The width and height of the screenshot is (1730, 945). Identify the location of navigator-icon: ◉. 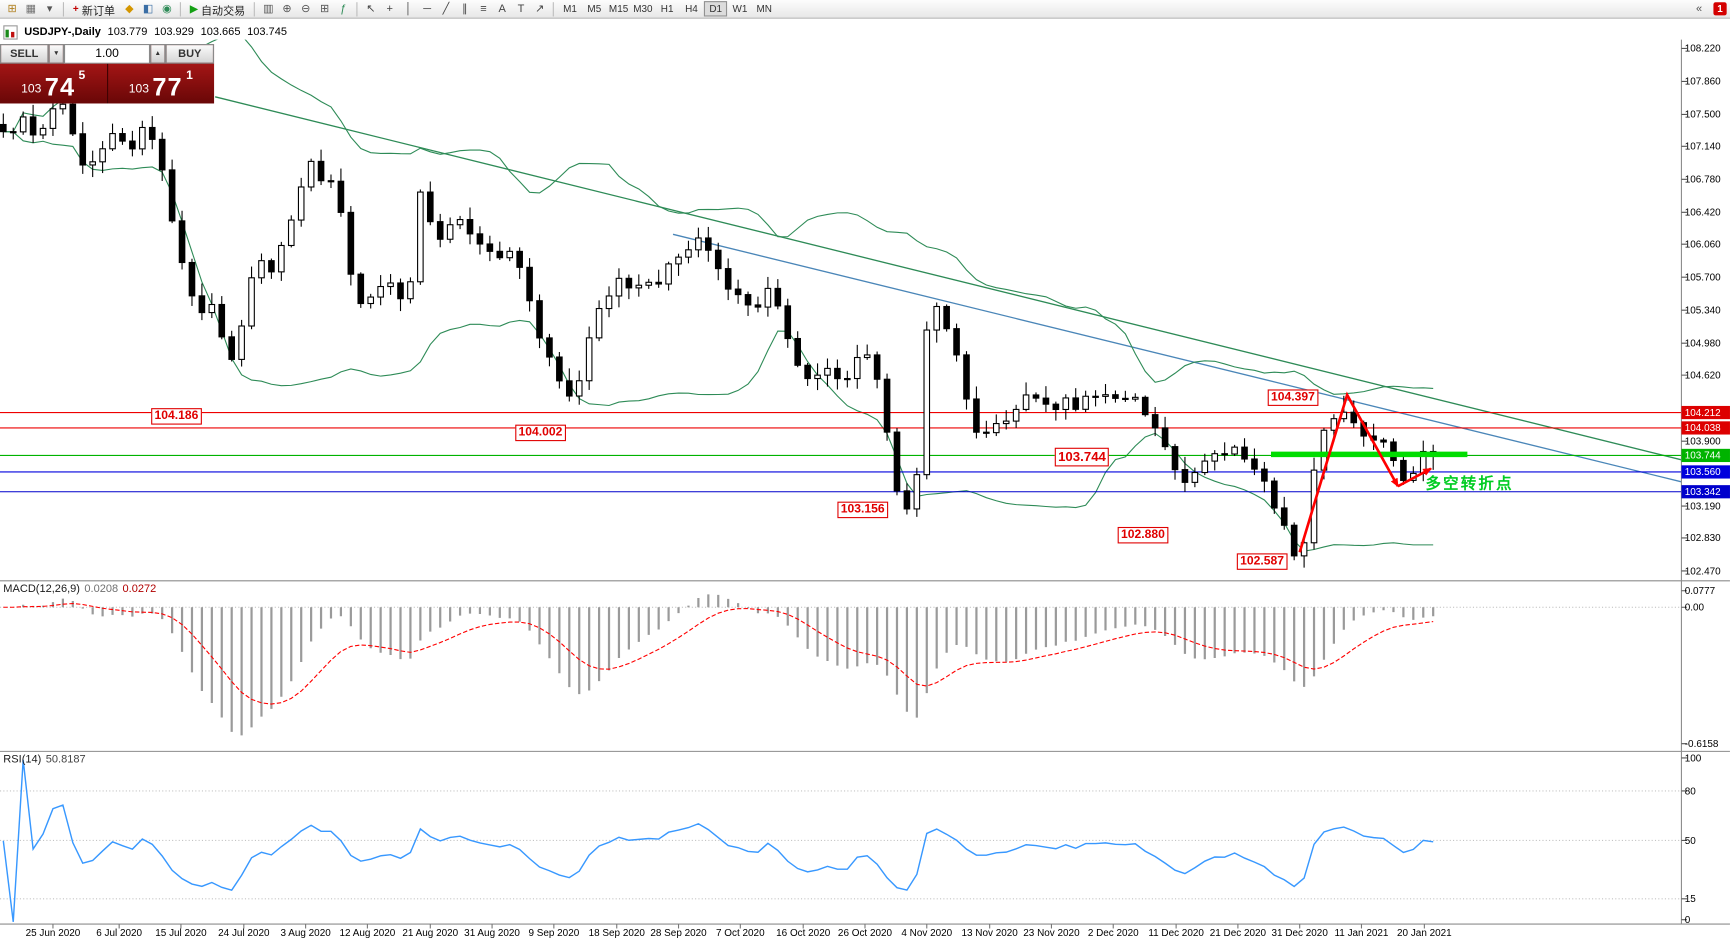
(167, 8).